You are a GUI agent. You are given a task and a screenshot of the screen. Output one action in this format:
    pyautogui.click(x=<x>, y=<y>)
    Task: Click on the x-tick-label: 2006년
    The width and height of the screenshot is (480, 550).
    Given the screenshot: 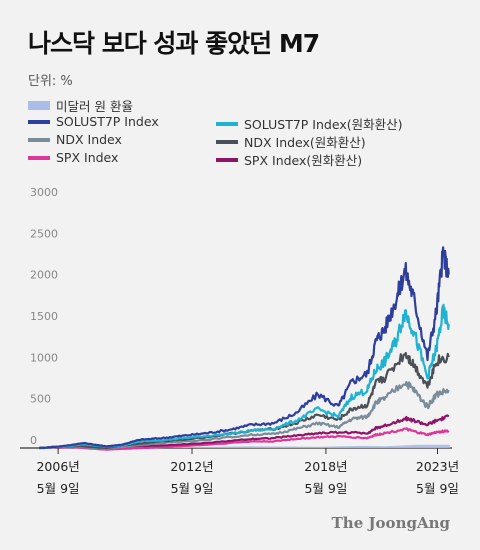 What is the action you would take?
    pyautogui.click(x=57, y=466)
    